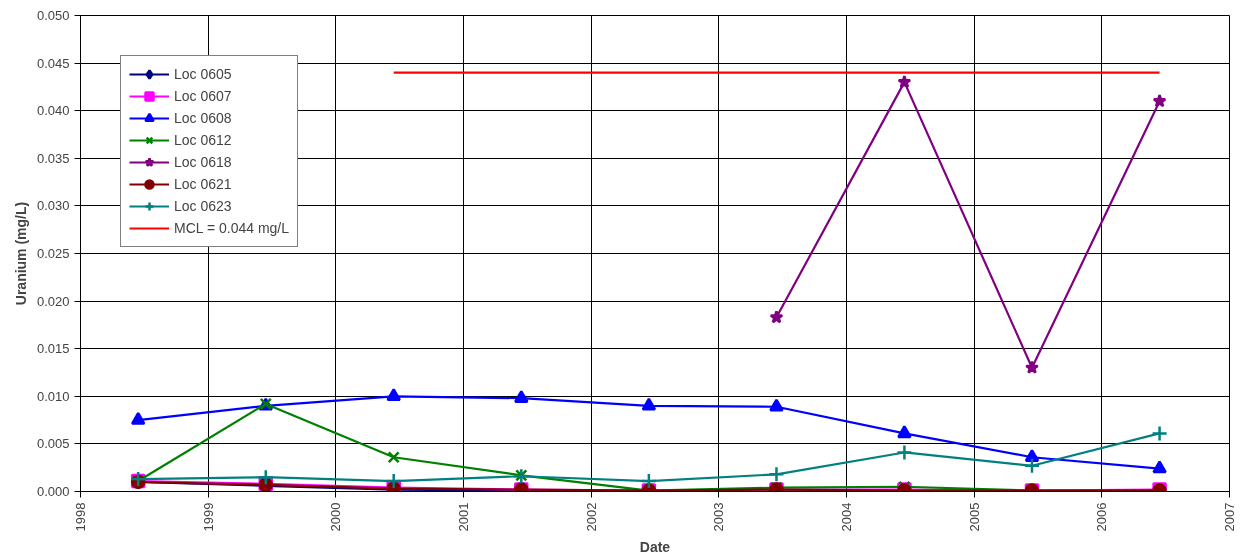  Describe the element at coordinates (203, 184) in the screenshot. I see `legend-label: Loc 0621` at that location.